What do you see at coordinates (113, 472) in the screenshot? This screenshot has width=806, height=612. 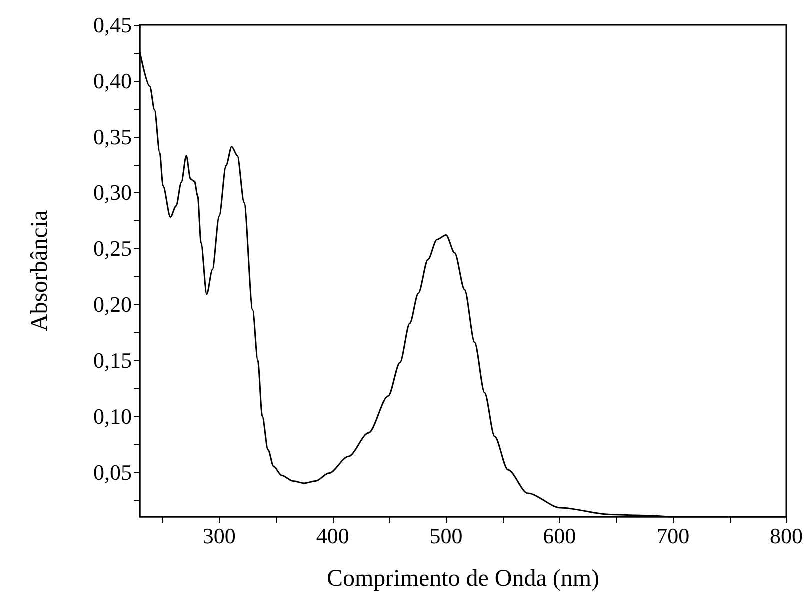 I see `y-tick-label: 0,05` at bounding box center [113, 472].